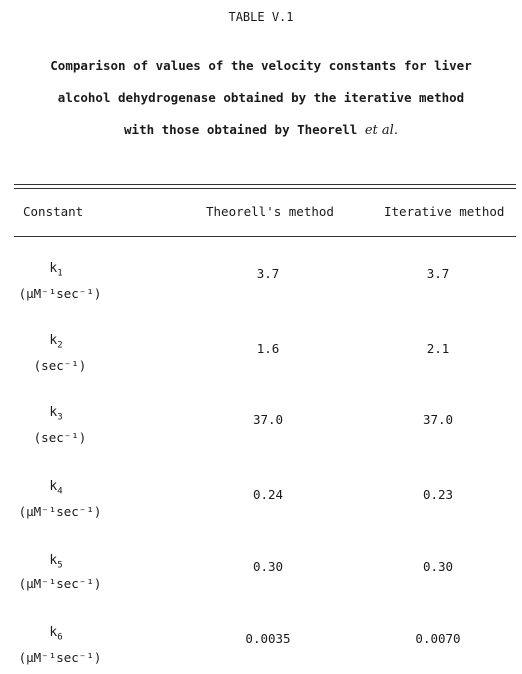 The height and width of the screenshot is (674, 522). What do you see at coordinates (438, 273) in the screenshot?
I see `iterative-value: 3.7` at bounding box center [438, 273].